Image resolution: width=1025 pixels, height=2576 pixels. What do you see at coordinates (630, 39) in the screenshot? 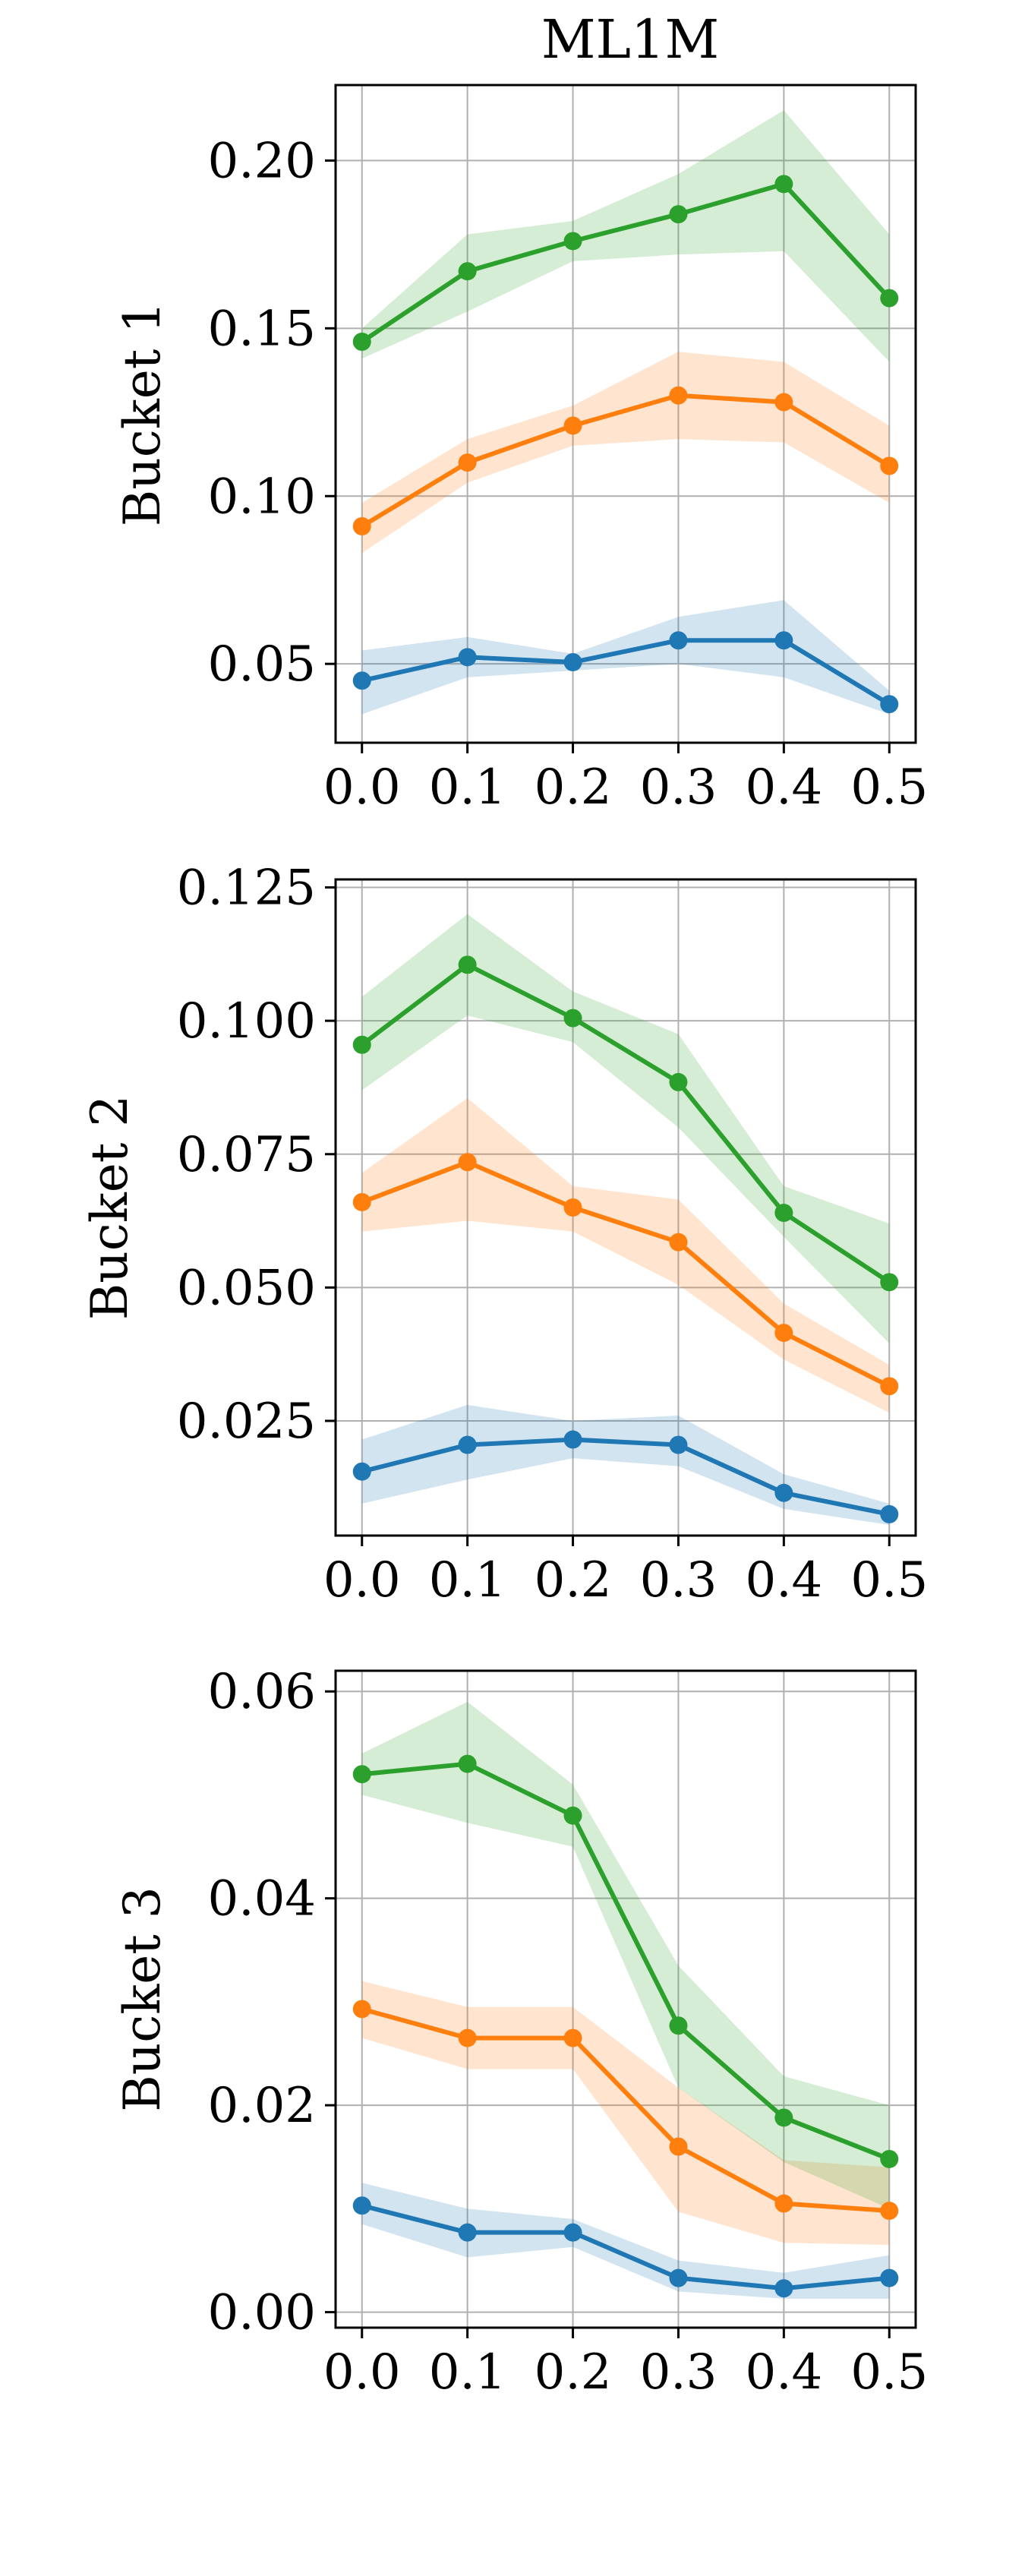
I see `figure-title: ML1M` at bounding box center [630, 39].